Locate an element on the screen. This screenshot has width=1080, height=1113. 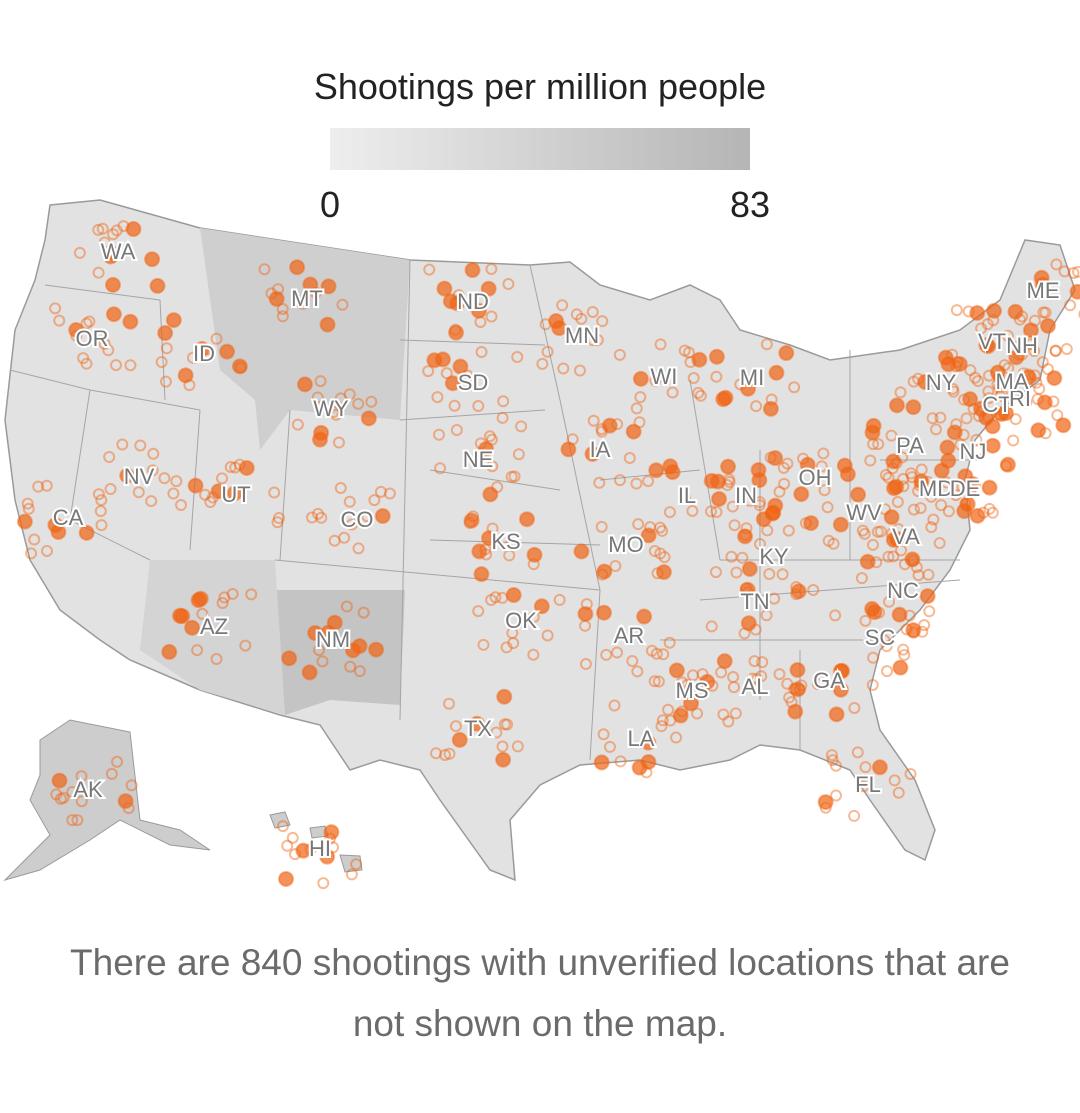
state-label: MA is located at coordinates (1012, 381).